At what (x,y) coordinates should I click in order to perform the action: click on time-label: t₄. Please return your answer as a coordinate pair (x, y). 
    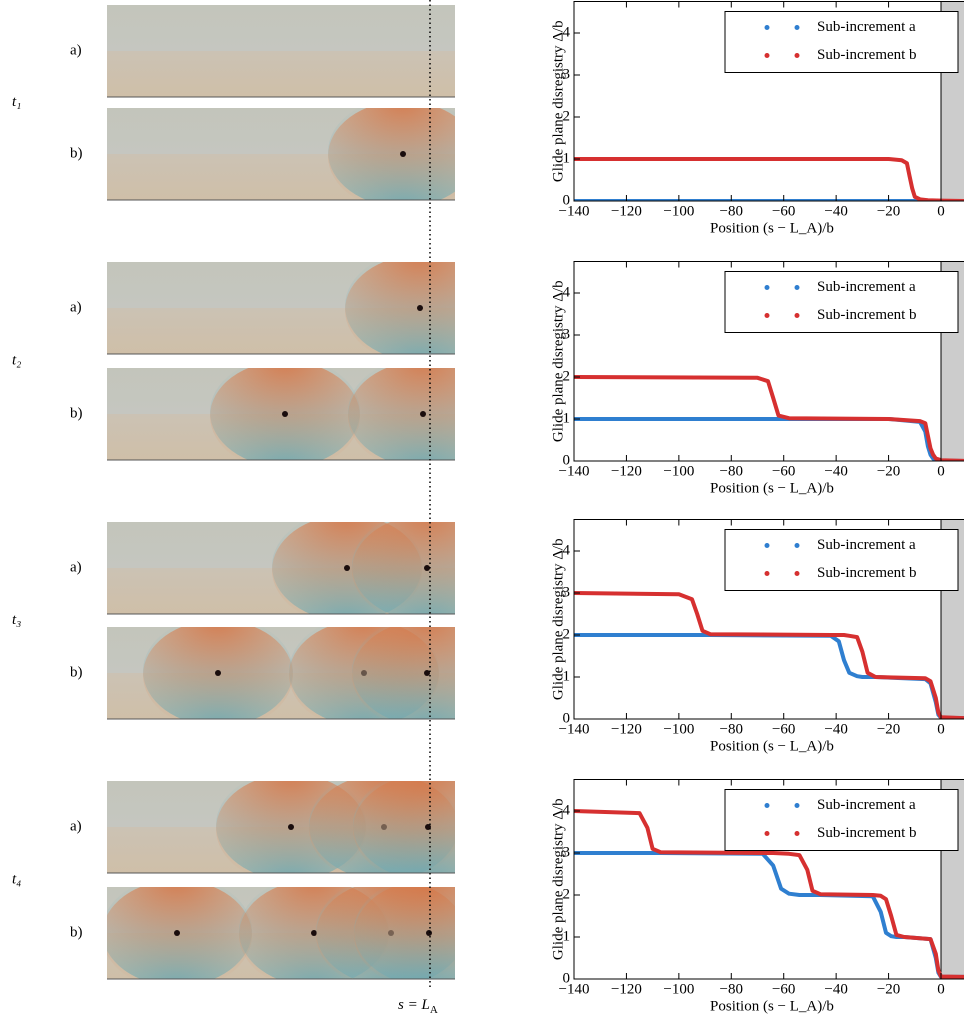
    Looking at the image, I should click on (16, 879).